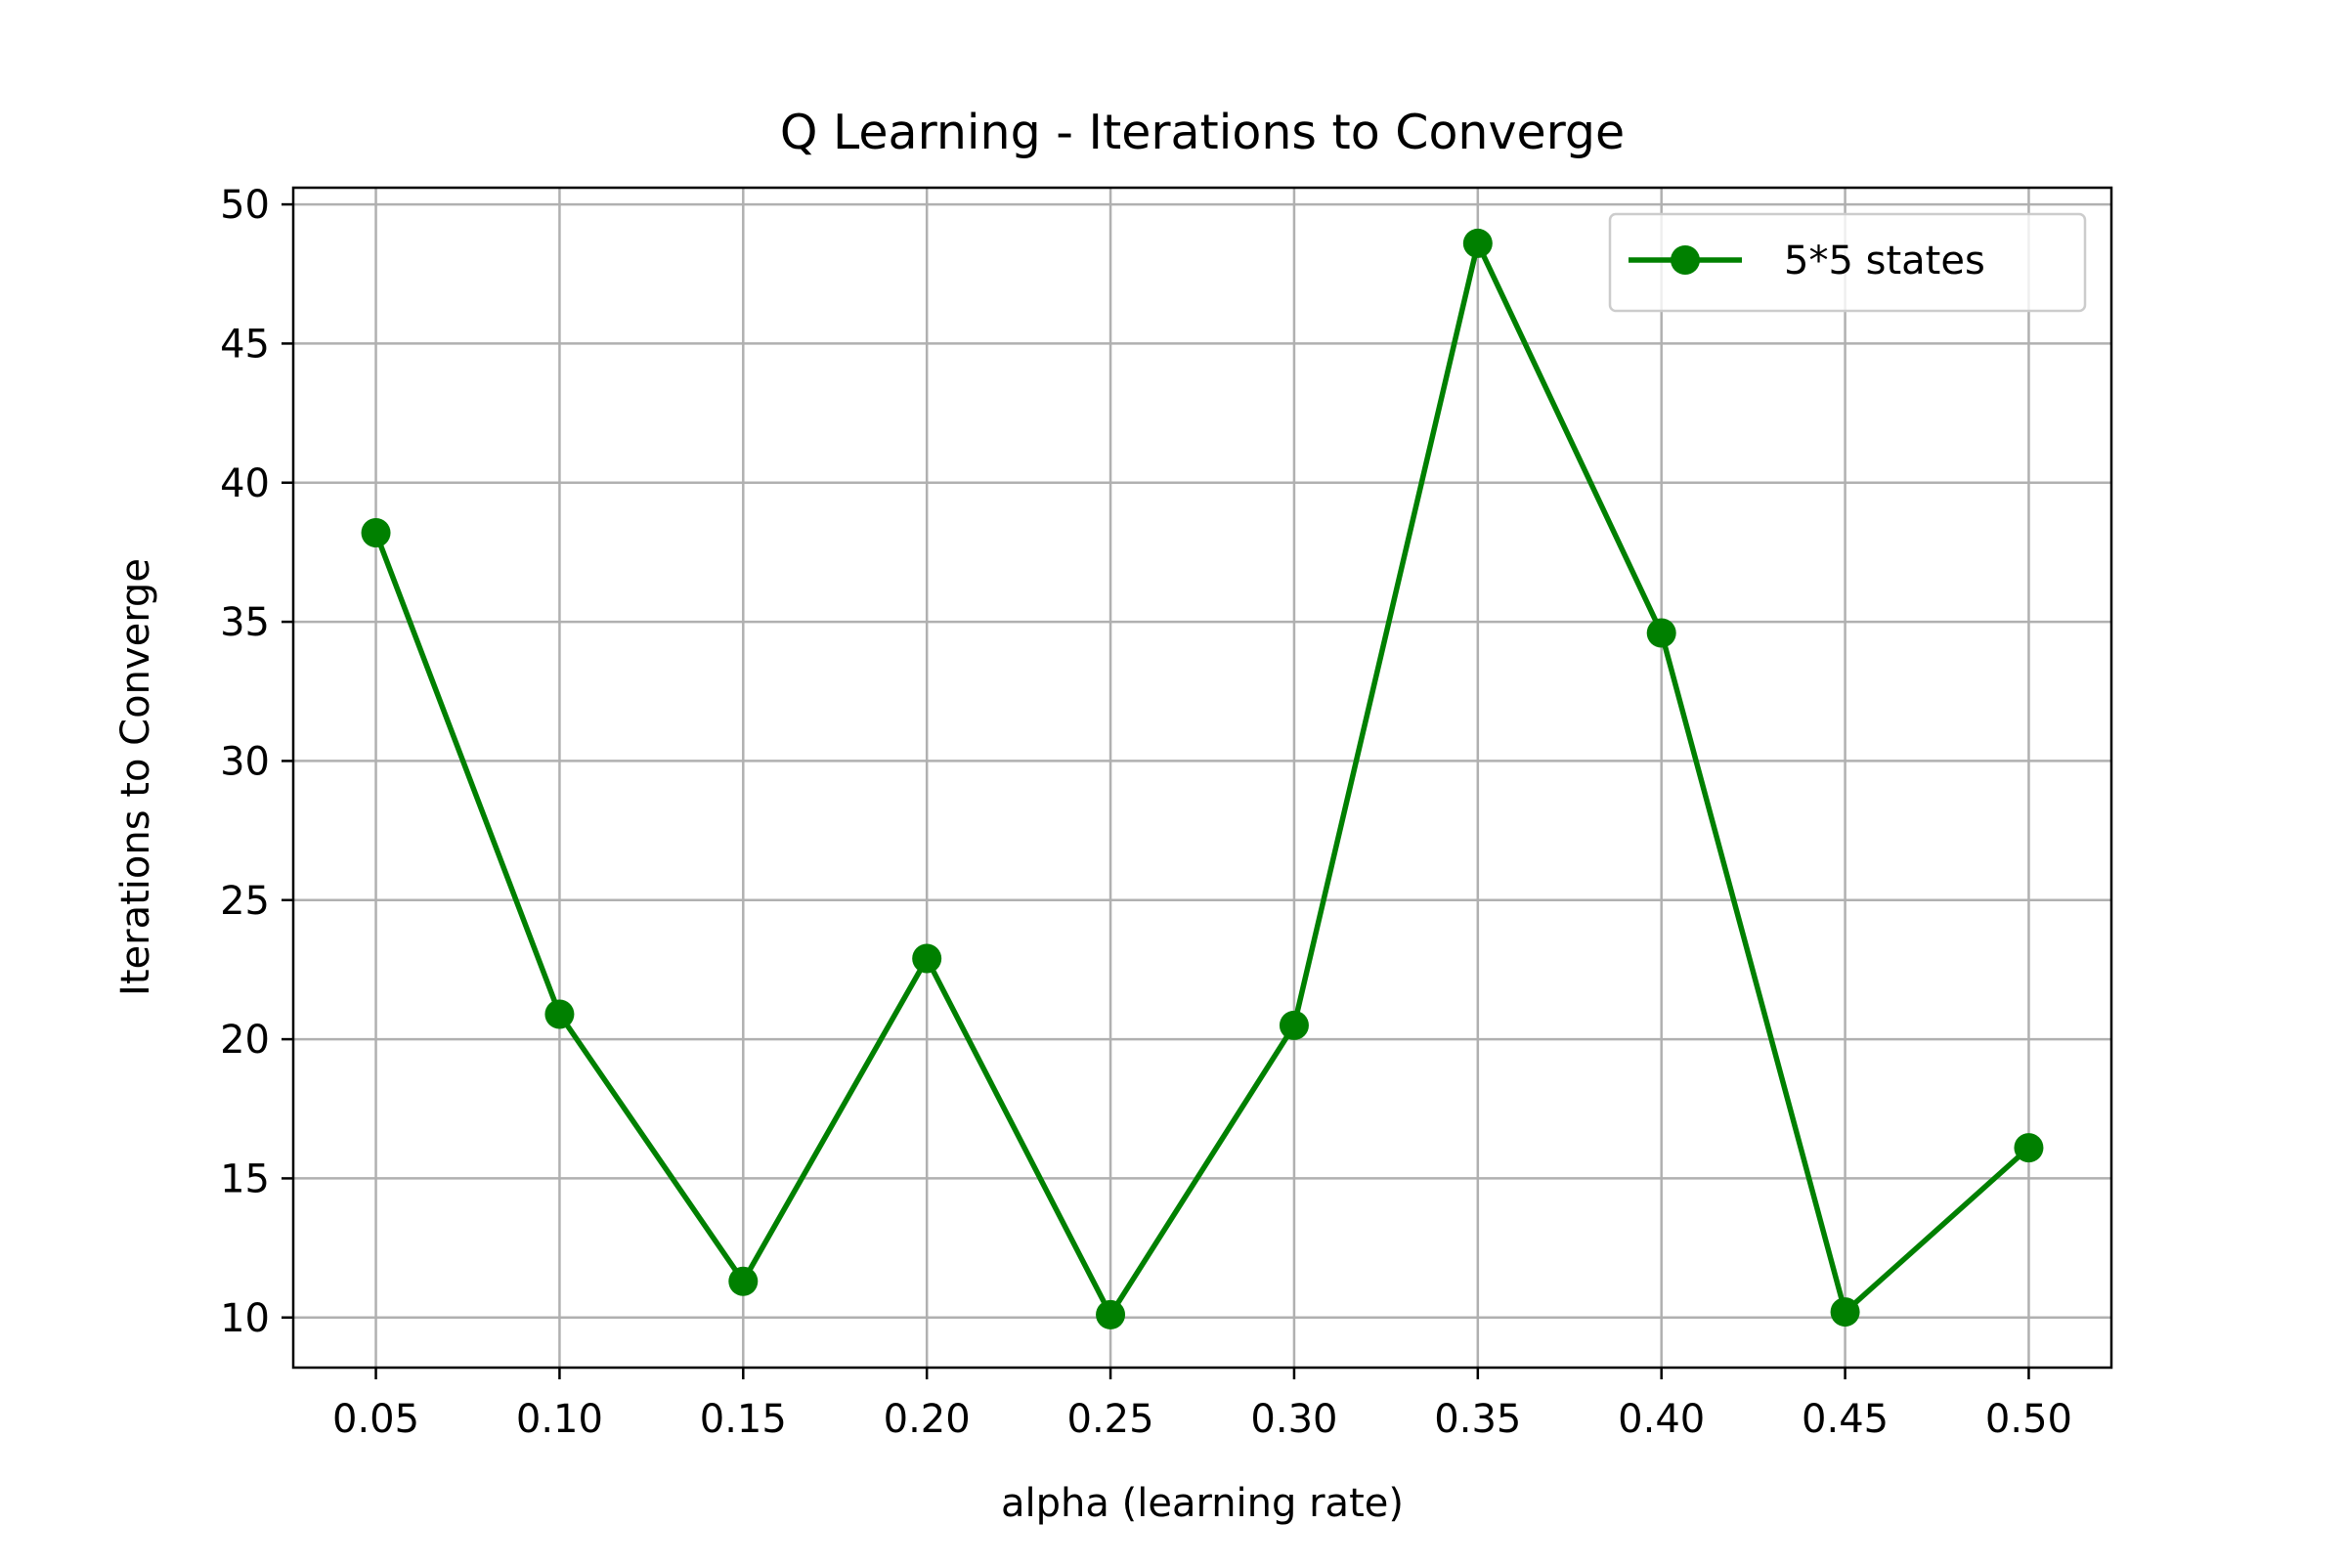 Image resolution: width=2346 pixels, height=1568 pixels. Describe the element at coordinates (1477, 1419) in the screenshot. I see `x-tick-label: 0.35` at that location.